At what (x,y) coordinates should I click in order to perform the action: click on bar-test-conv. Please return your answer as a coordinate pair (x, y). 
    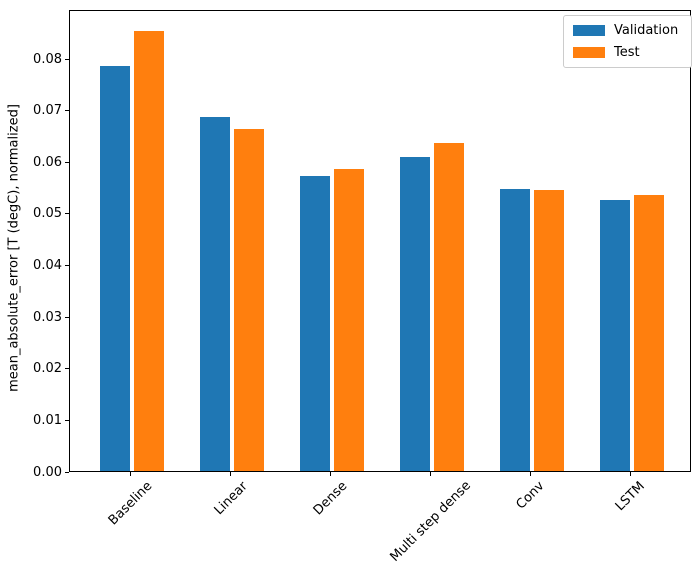
    Looking at the image, I should click on (548, 330).